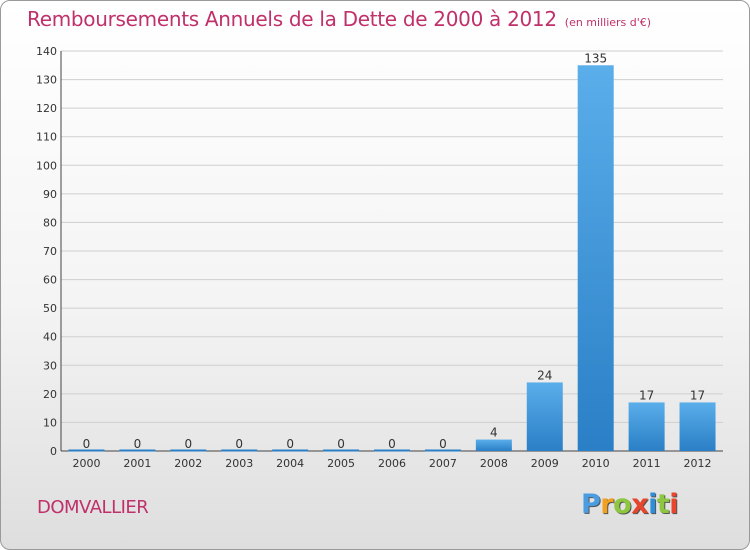 This screenshot has width=750, height=550. What do you see at coordinates (608, 22) in the screenshot?
I see `chart-unit: (en milliers d'€)` at bounding box center [608, 22].